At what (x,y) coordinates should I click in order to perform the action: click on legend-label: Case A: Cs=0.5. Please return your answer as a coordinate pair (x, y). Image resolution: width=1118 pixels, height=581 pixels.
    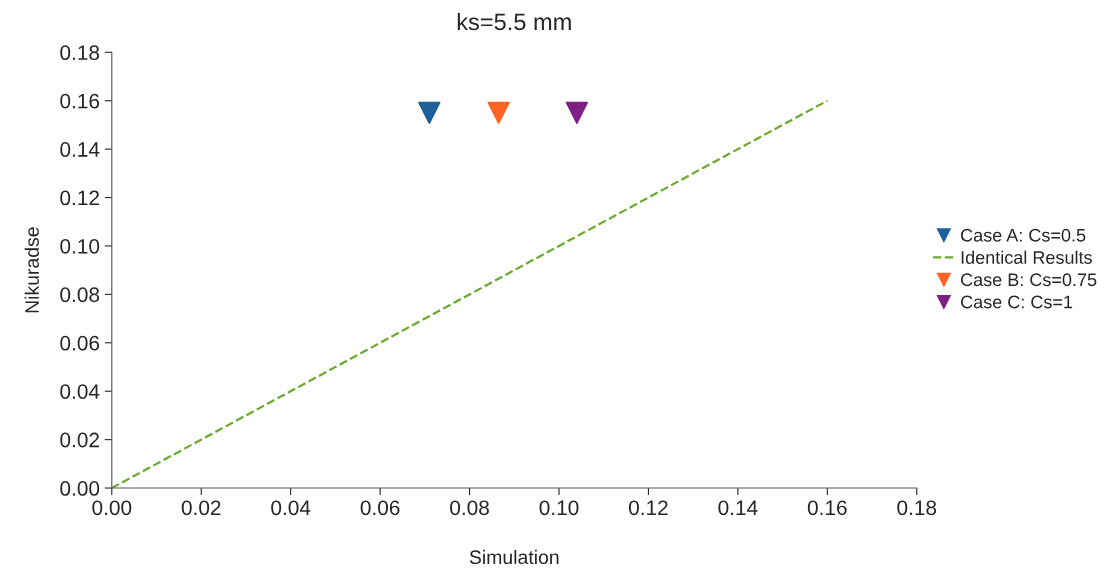
    Looking at the image, I should click on (1023, 235).